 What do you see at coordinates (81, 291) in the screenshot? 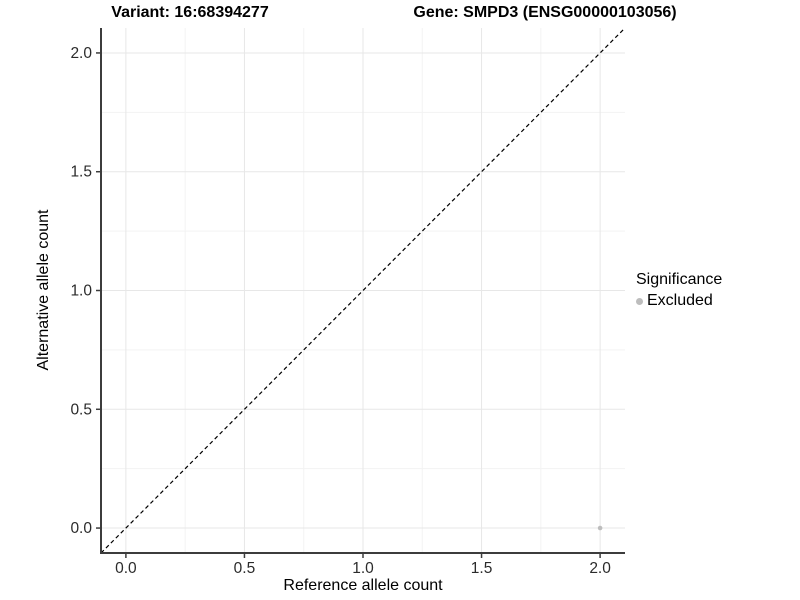
I see `y-tick-label: 1.0` at bounding box center [81, 291].